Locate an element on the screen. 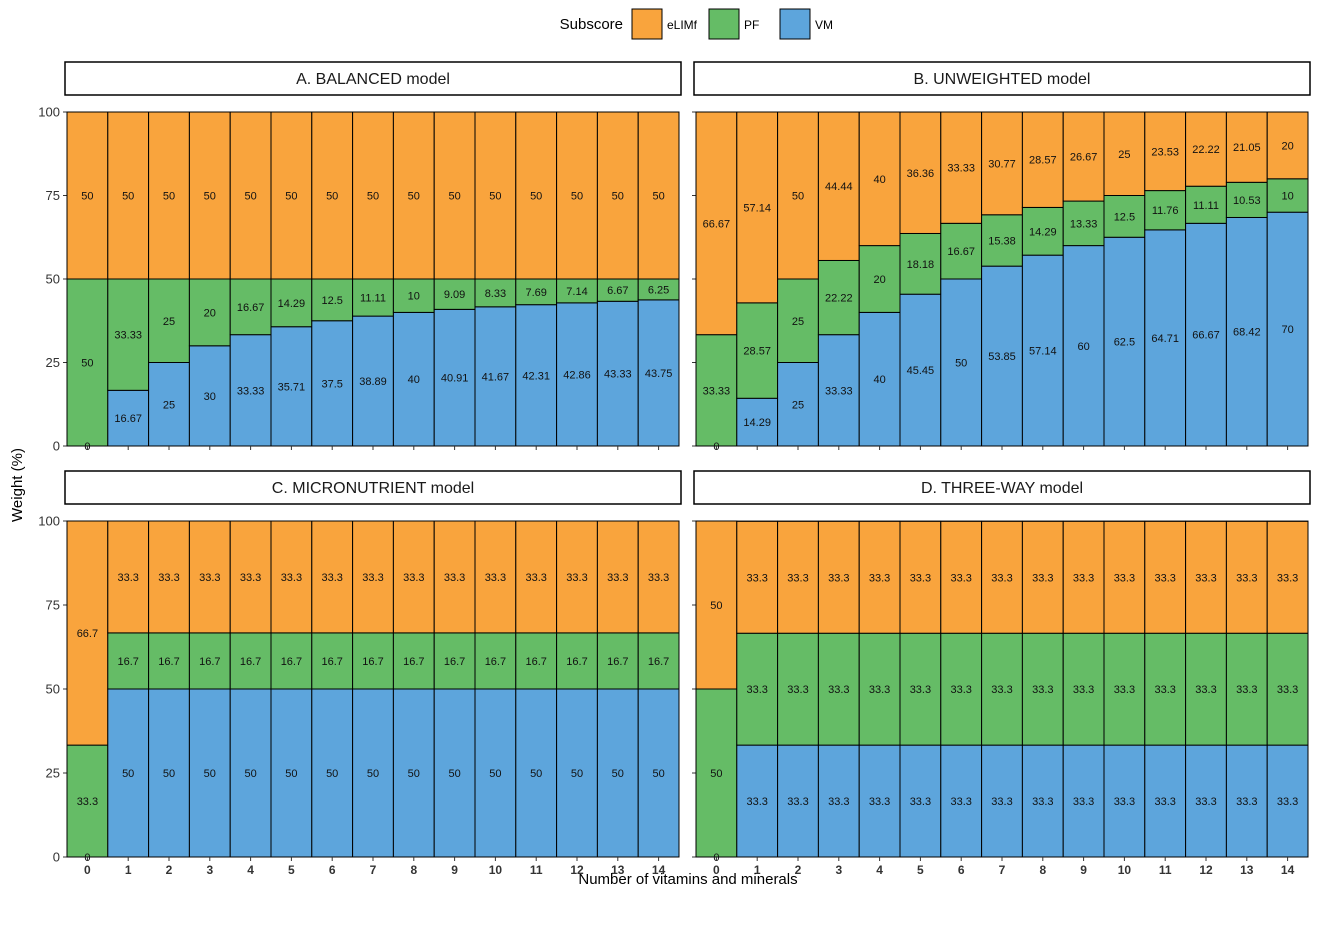  x-tick-label: 6 is located at coordinates (332, 870).